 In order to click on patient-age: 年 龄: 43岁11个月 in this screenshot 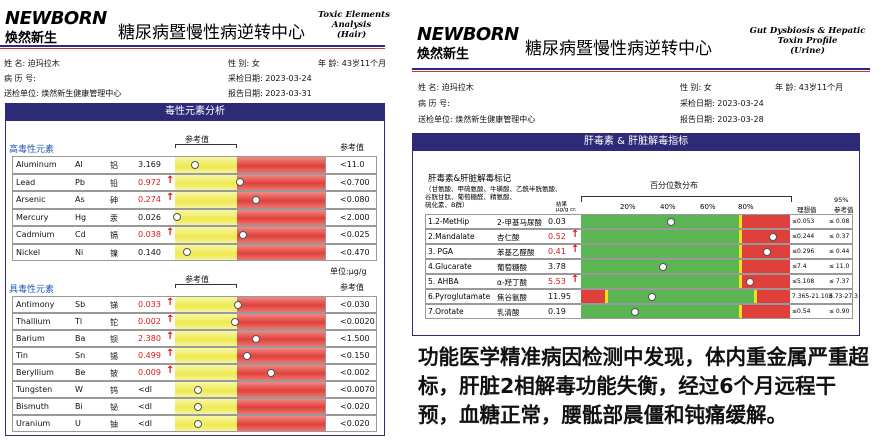, I will do `click(809, 87)`.